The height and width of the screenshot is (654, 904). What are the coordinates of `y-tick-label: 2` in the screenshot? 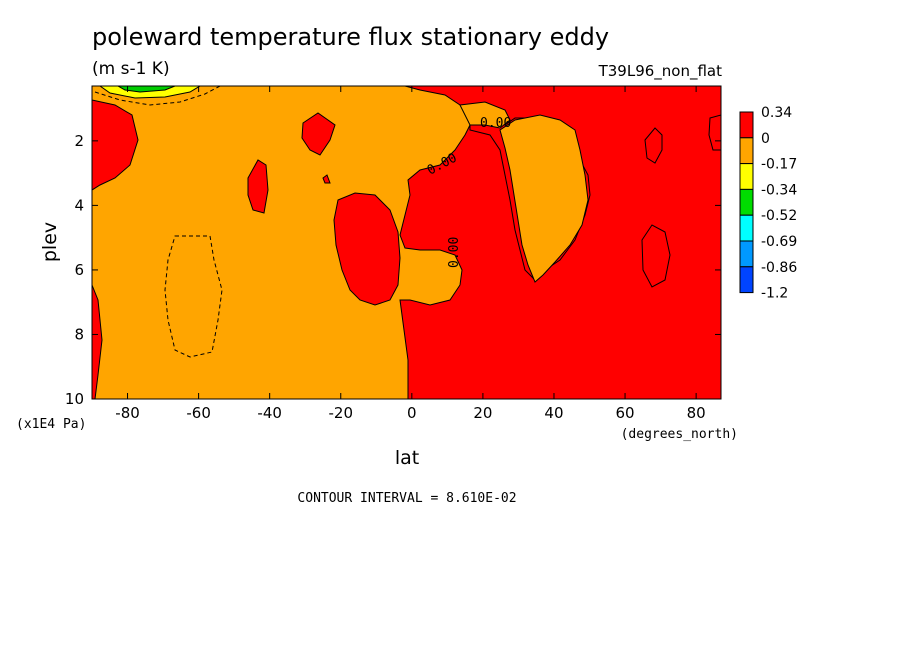 It's located at (79, 141).